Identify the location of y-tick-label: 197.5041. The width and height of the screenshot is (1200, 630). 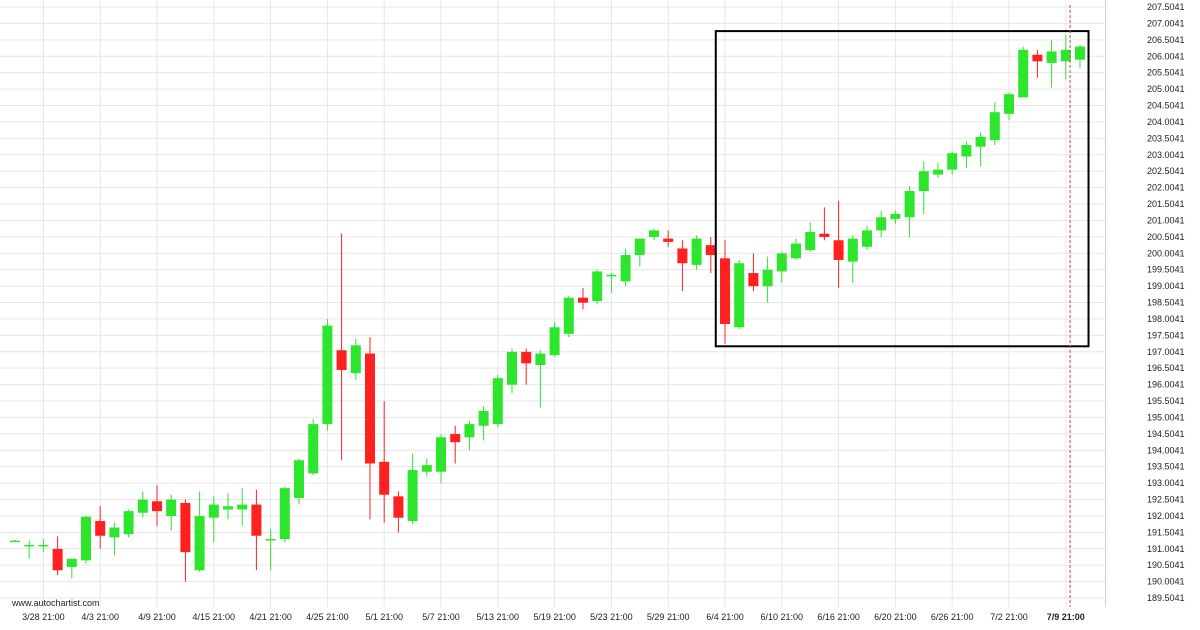
(1166, 335).